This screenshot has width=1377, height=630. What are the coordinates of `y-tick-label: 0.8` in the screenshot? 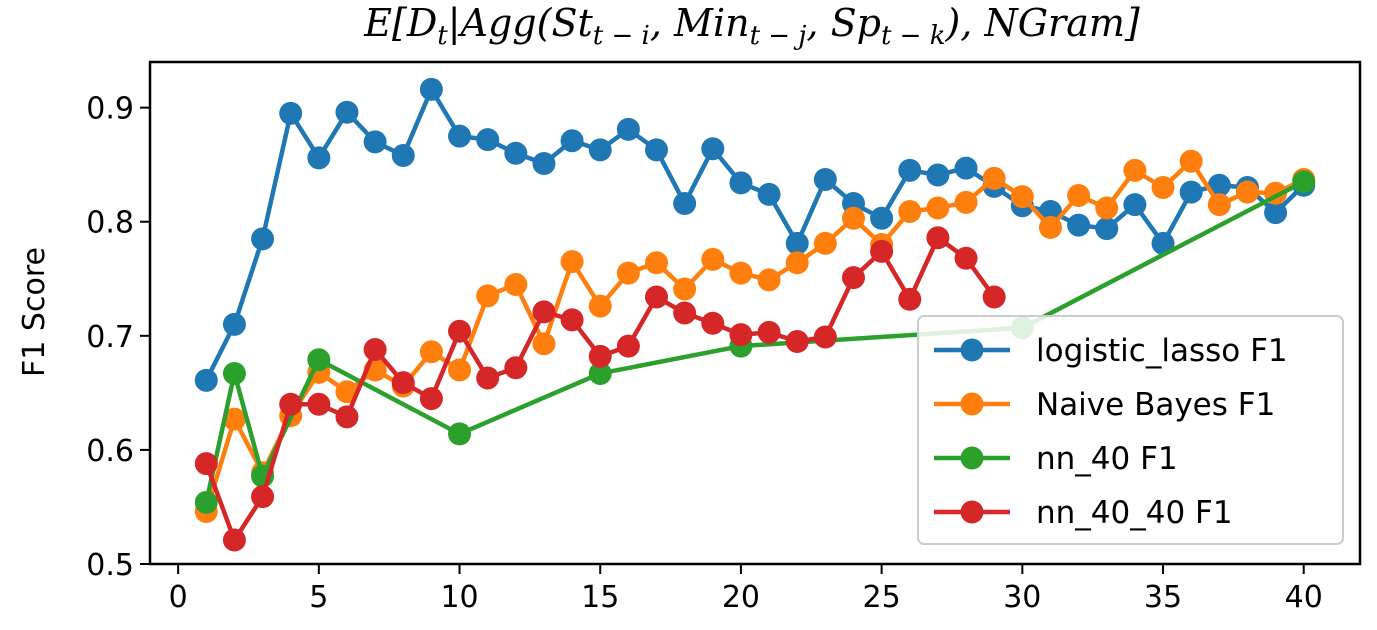 It's located at (110, 223).